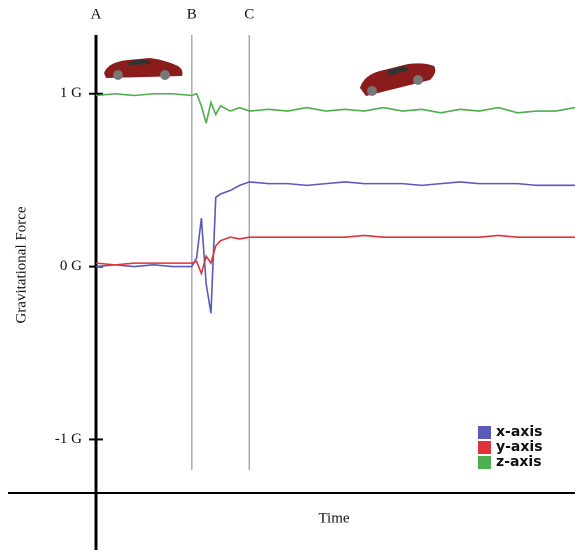 This screenshot has height=553, width=575. What do you see at coordinates (519, 447) in the screenshot?
I see `legend-label: y-axis` at bounding box center [519, 447].